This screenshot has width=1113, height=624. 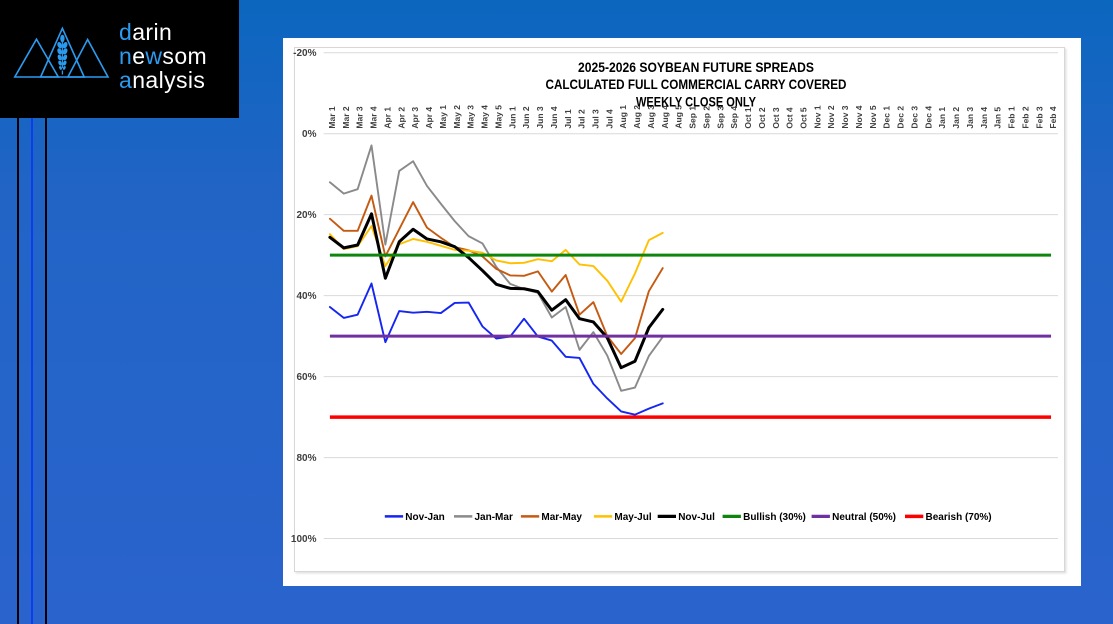 I want to click on svg-text: Apr 2, so click(x=401, y=118).